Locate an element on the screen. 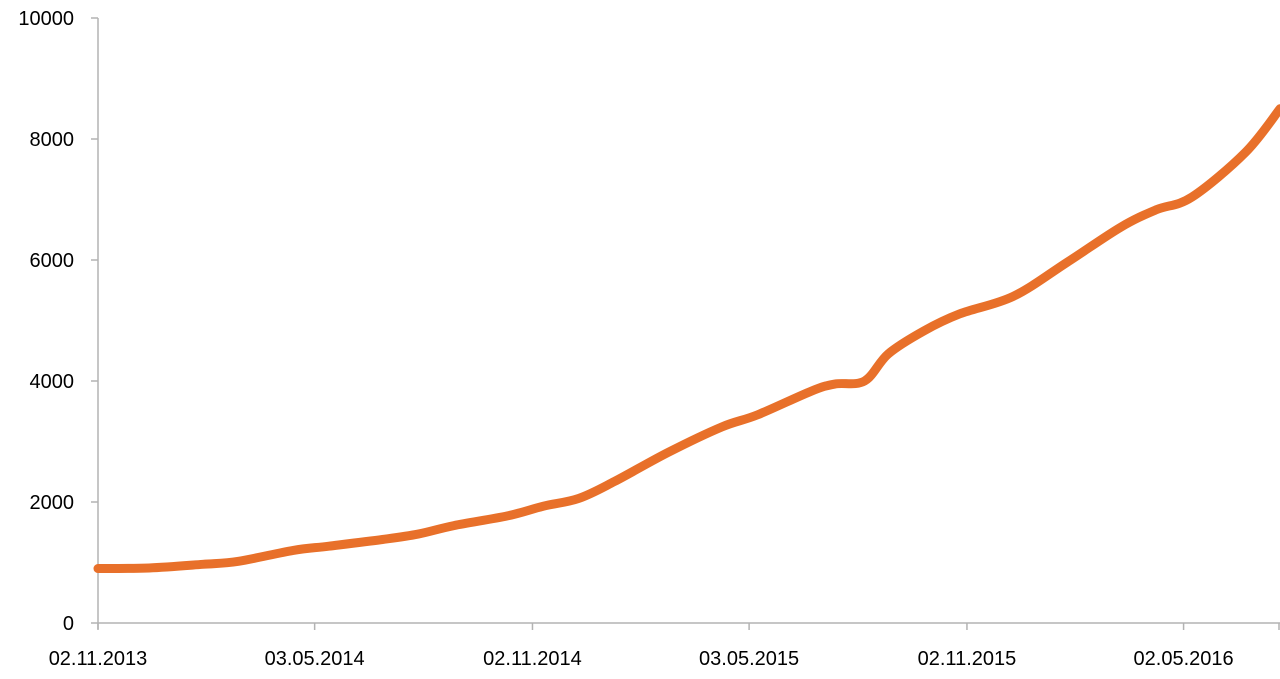 Image resolution: width=1280 pixels, height=679 pixels. x-tick-label: 02.11.2013 is located at coordinates (98, 659).